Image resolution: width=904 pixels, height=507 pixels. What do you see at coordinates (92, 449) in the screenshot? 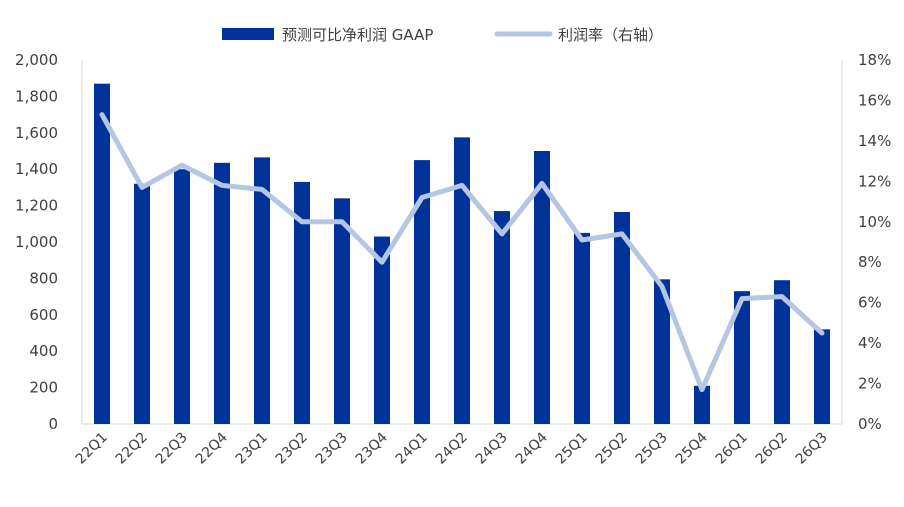
I see `x-tick-label: 22Q1` at bounding box center [92, 449].